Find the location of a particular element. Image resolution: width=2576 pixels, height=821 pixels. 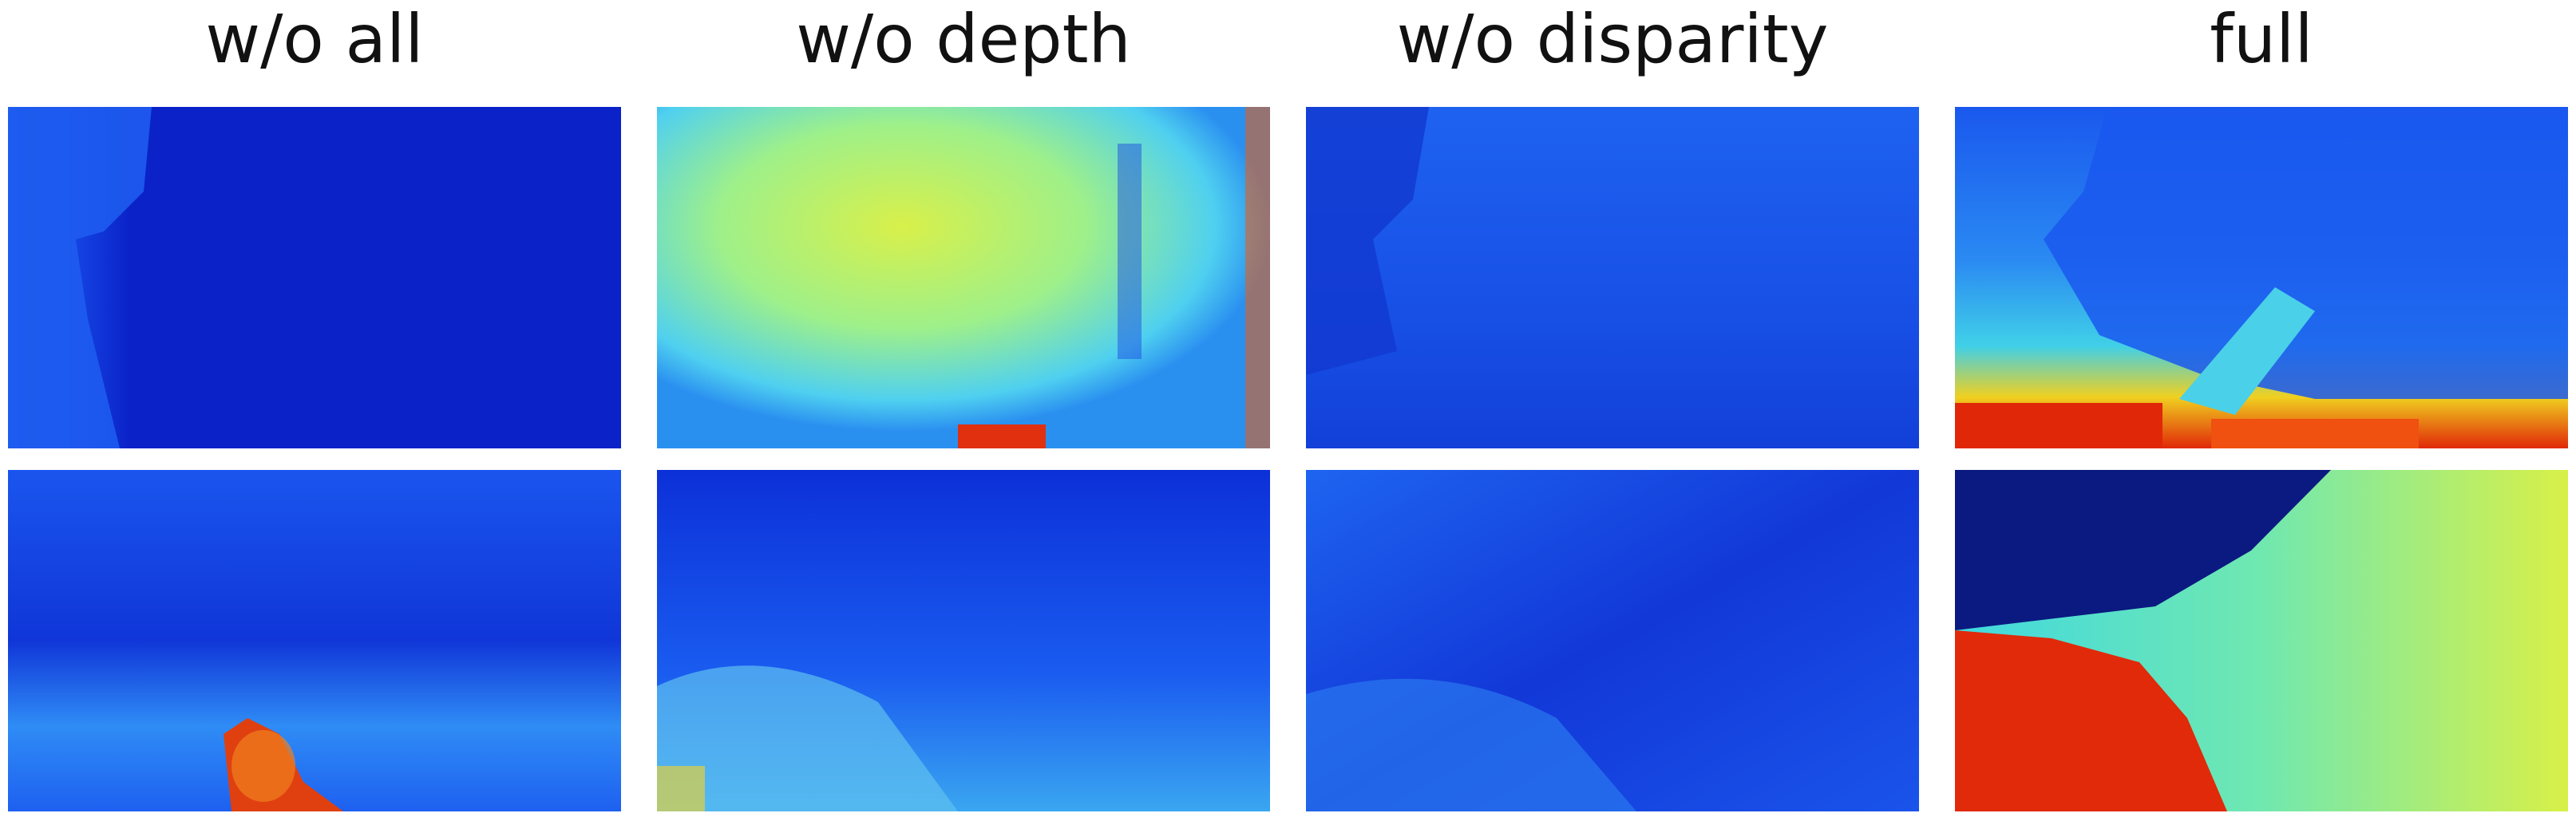

column-title: w/o disparity is located at coordinates (1613, 39).